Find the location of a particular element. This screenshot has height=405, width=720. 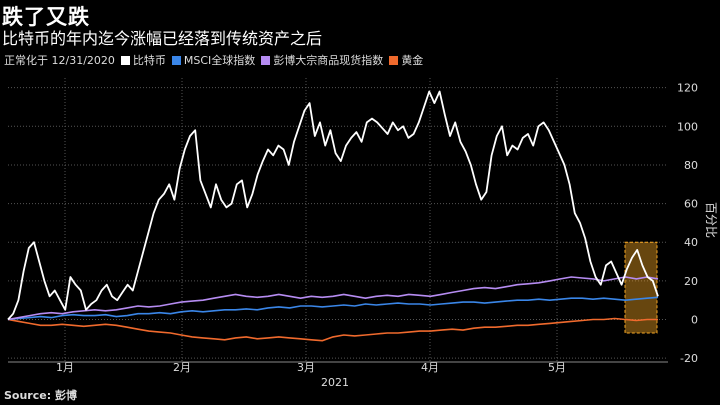

legend-item-msci: MSCI全球指数 is located at coordinates (213, 60).